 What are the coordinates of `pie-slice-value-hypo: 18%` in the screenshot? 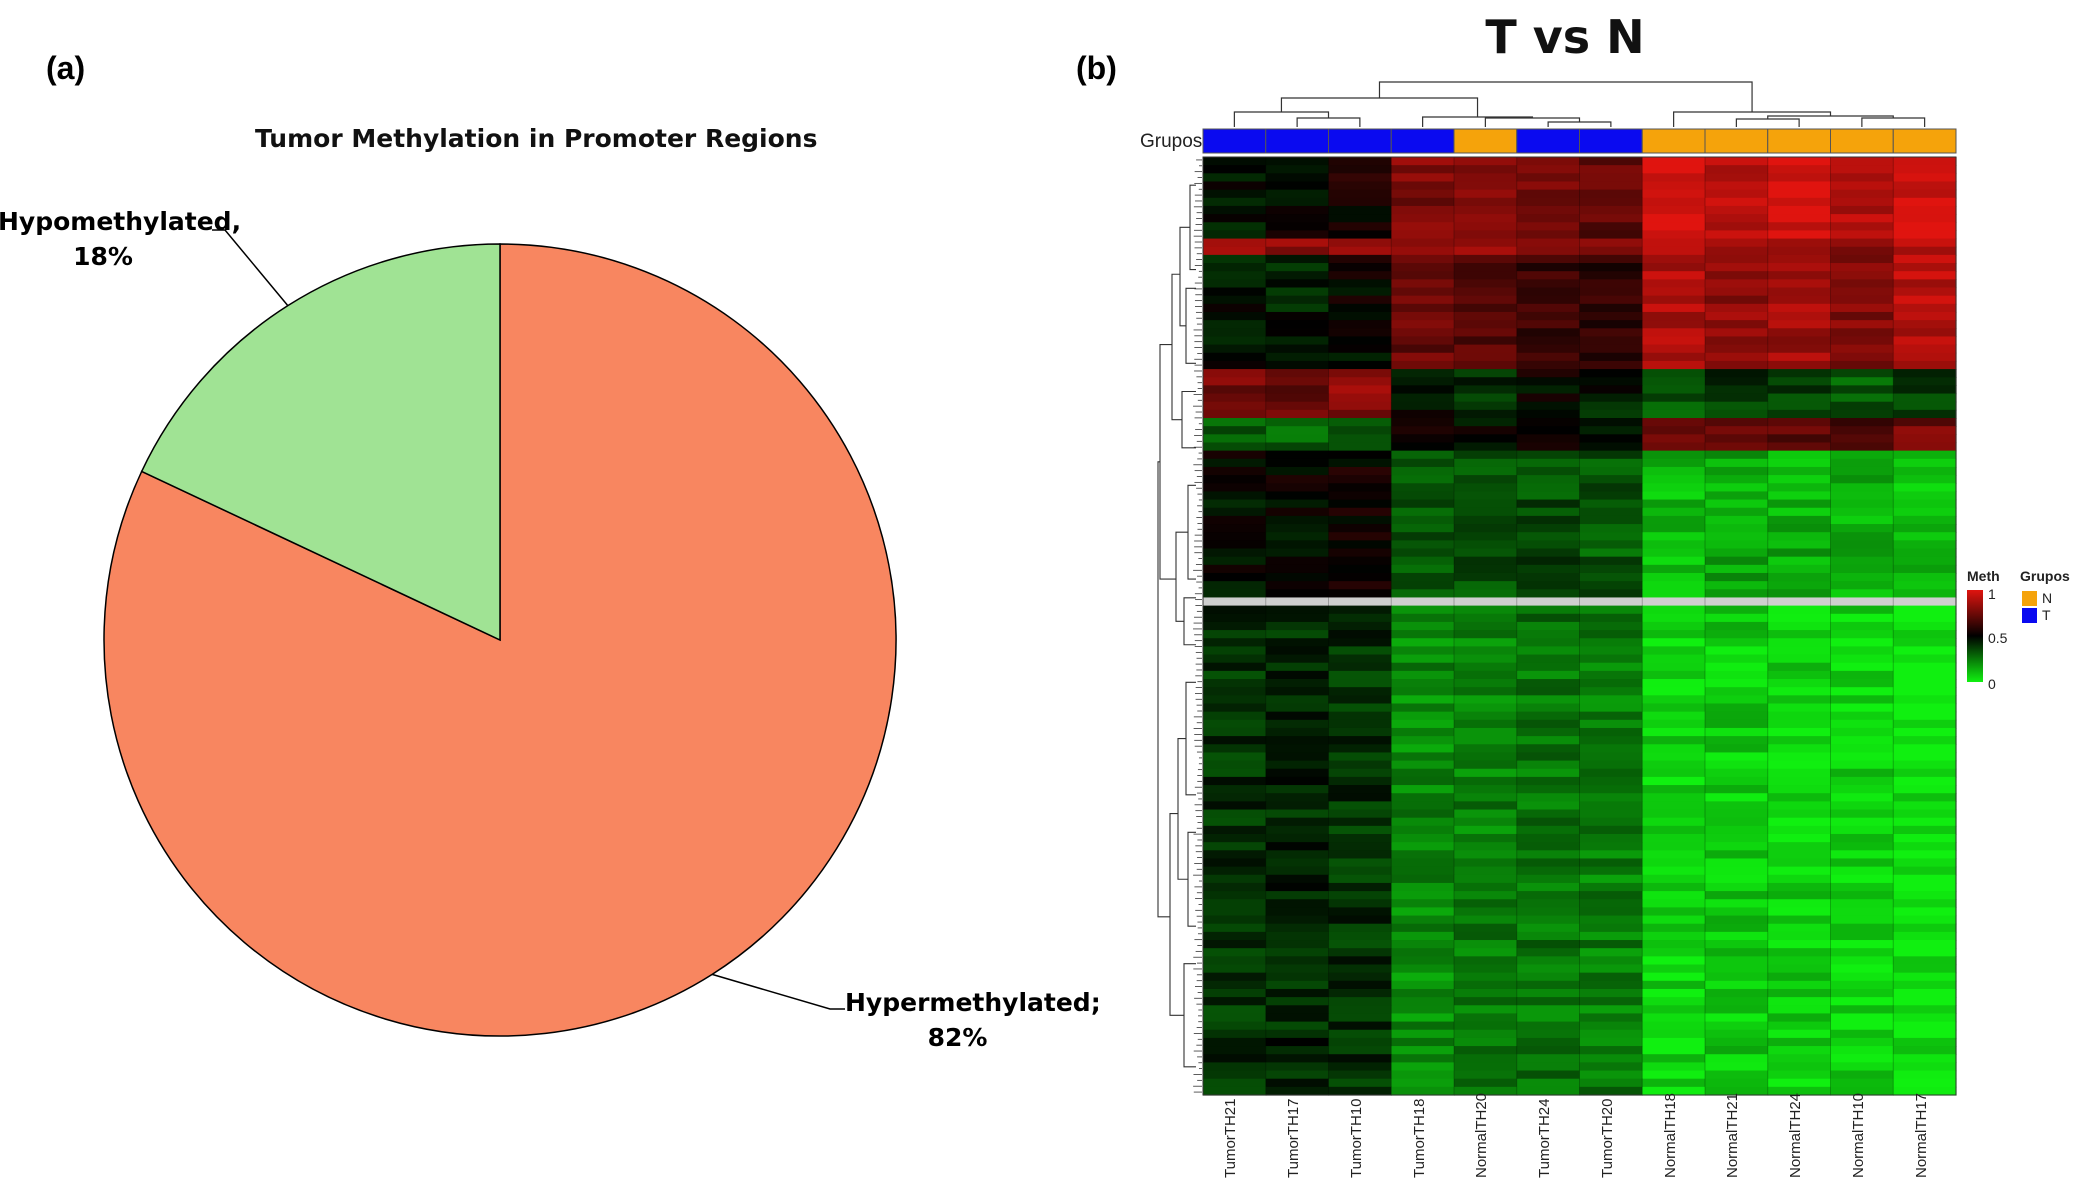 It's located at (103, 256).